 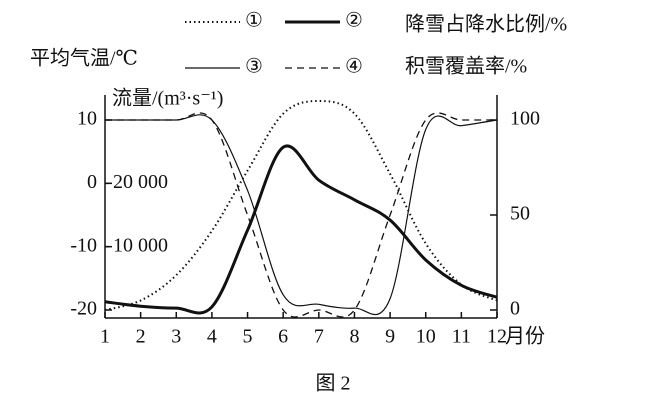 I want to click on y-axis-title: 平均气温/℃, so click(x=84, y=58).